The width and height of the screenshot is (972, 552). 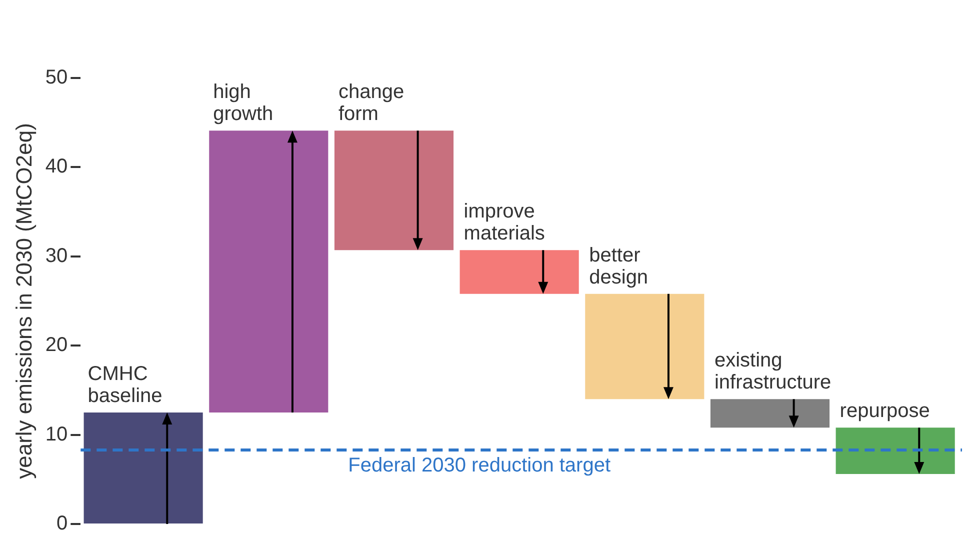 What do you see at coordinates (56, 345) in the screenshot?
I see `y-tick-label: 20` at bounding box center [56, 345].